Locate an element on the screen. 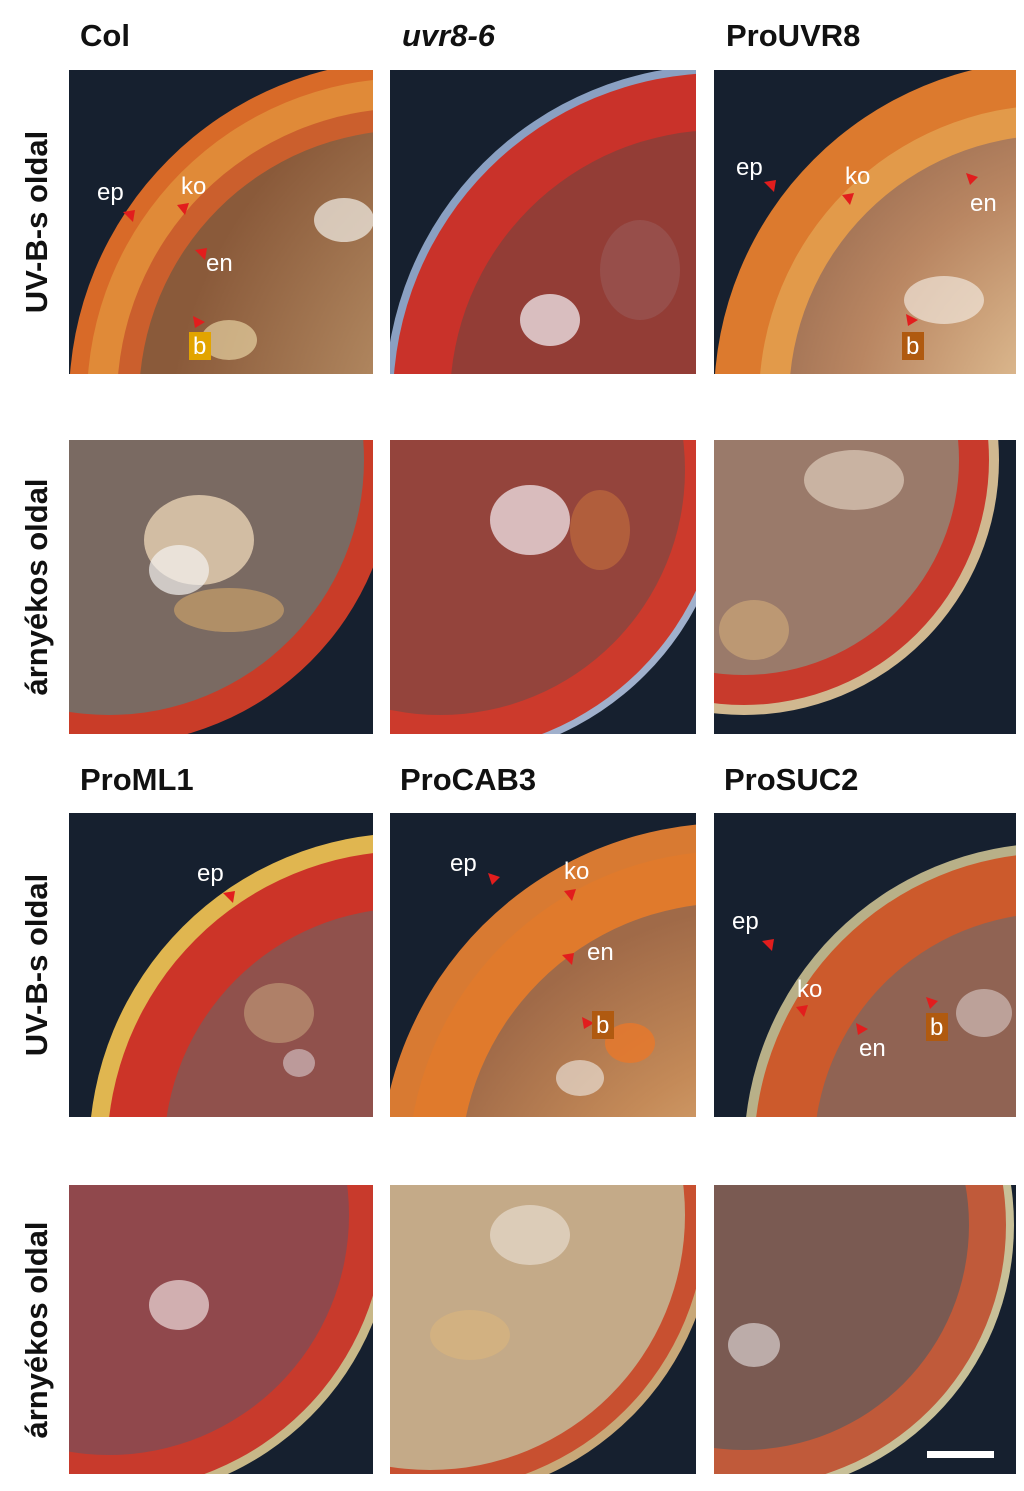 The image size is (1024, 1491). micrograph-procab3-uvb: ep ko en b is located at coordinates (543, 965).